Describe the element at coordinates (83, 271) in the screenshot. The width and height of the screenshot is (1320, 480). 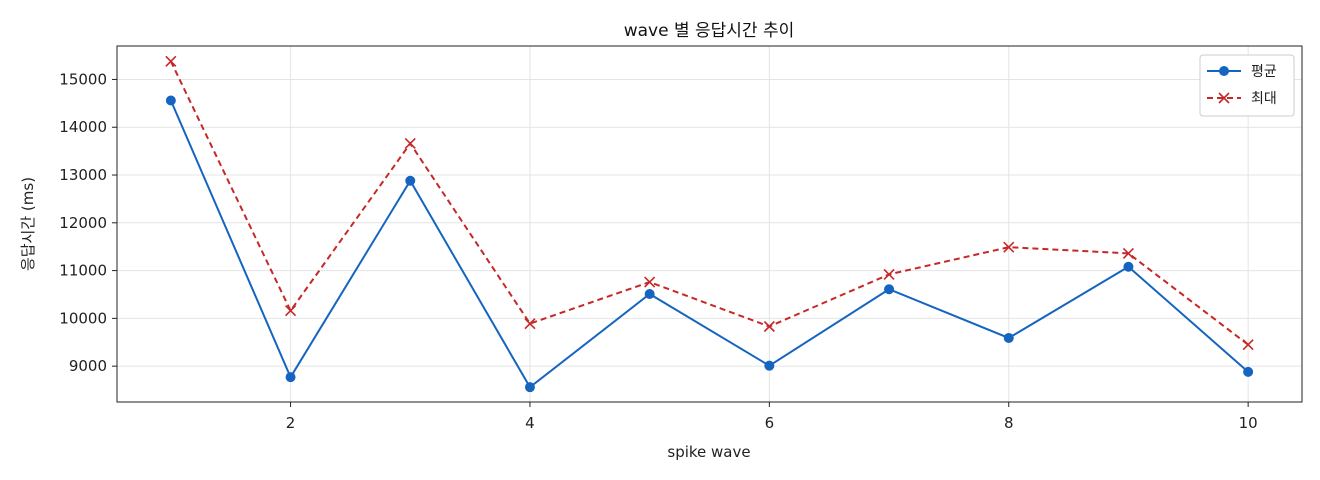
I see `y-tick-label: 11000` at that location.